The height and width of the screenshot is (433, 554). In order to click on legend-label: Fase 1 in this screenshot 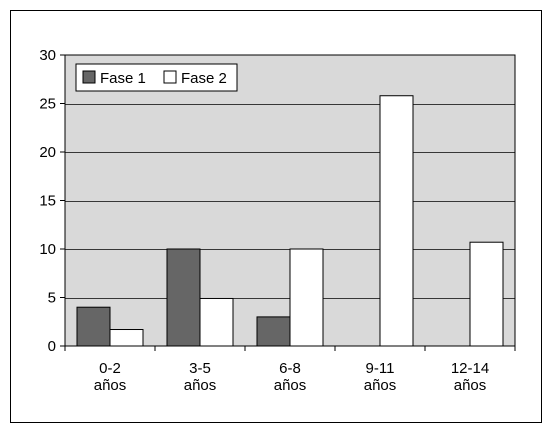, I will do `click(123, 78)`.